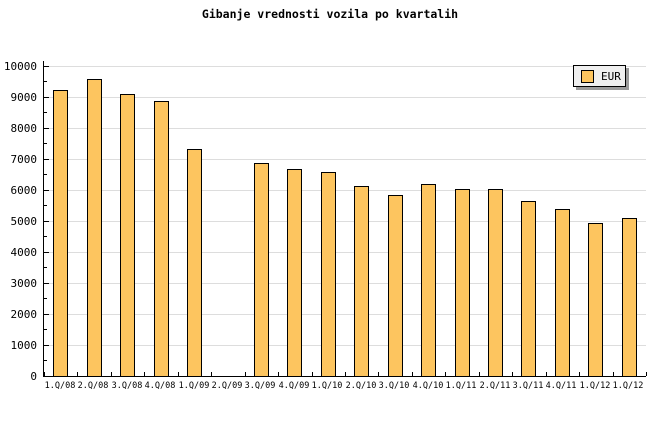  I want to click on x-axis-tick-label: 3.Q/10, so click(394, 386).